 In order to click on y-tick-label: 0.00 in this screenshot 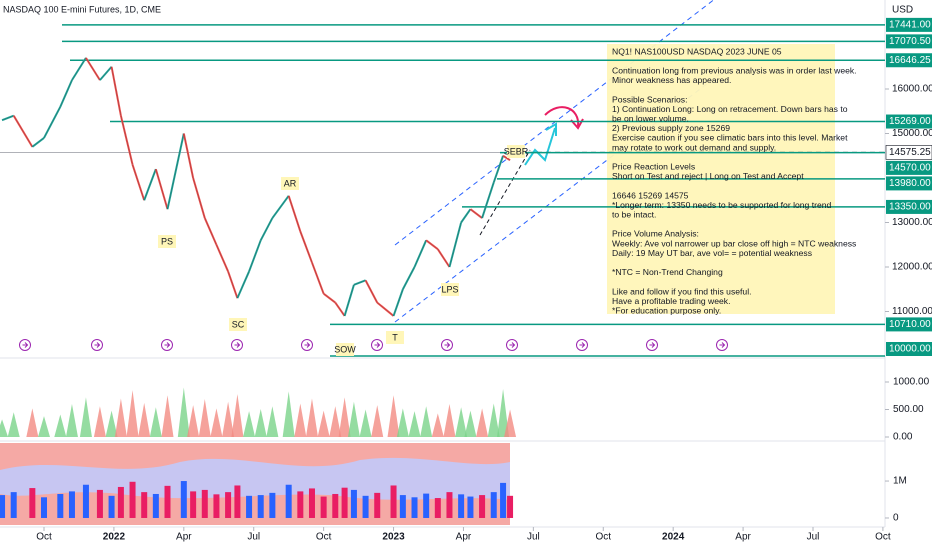, I will do `click(903, 437)`.